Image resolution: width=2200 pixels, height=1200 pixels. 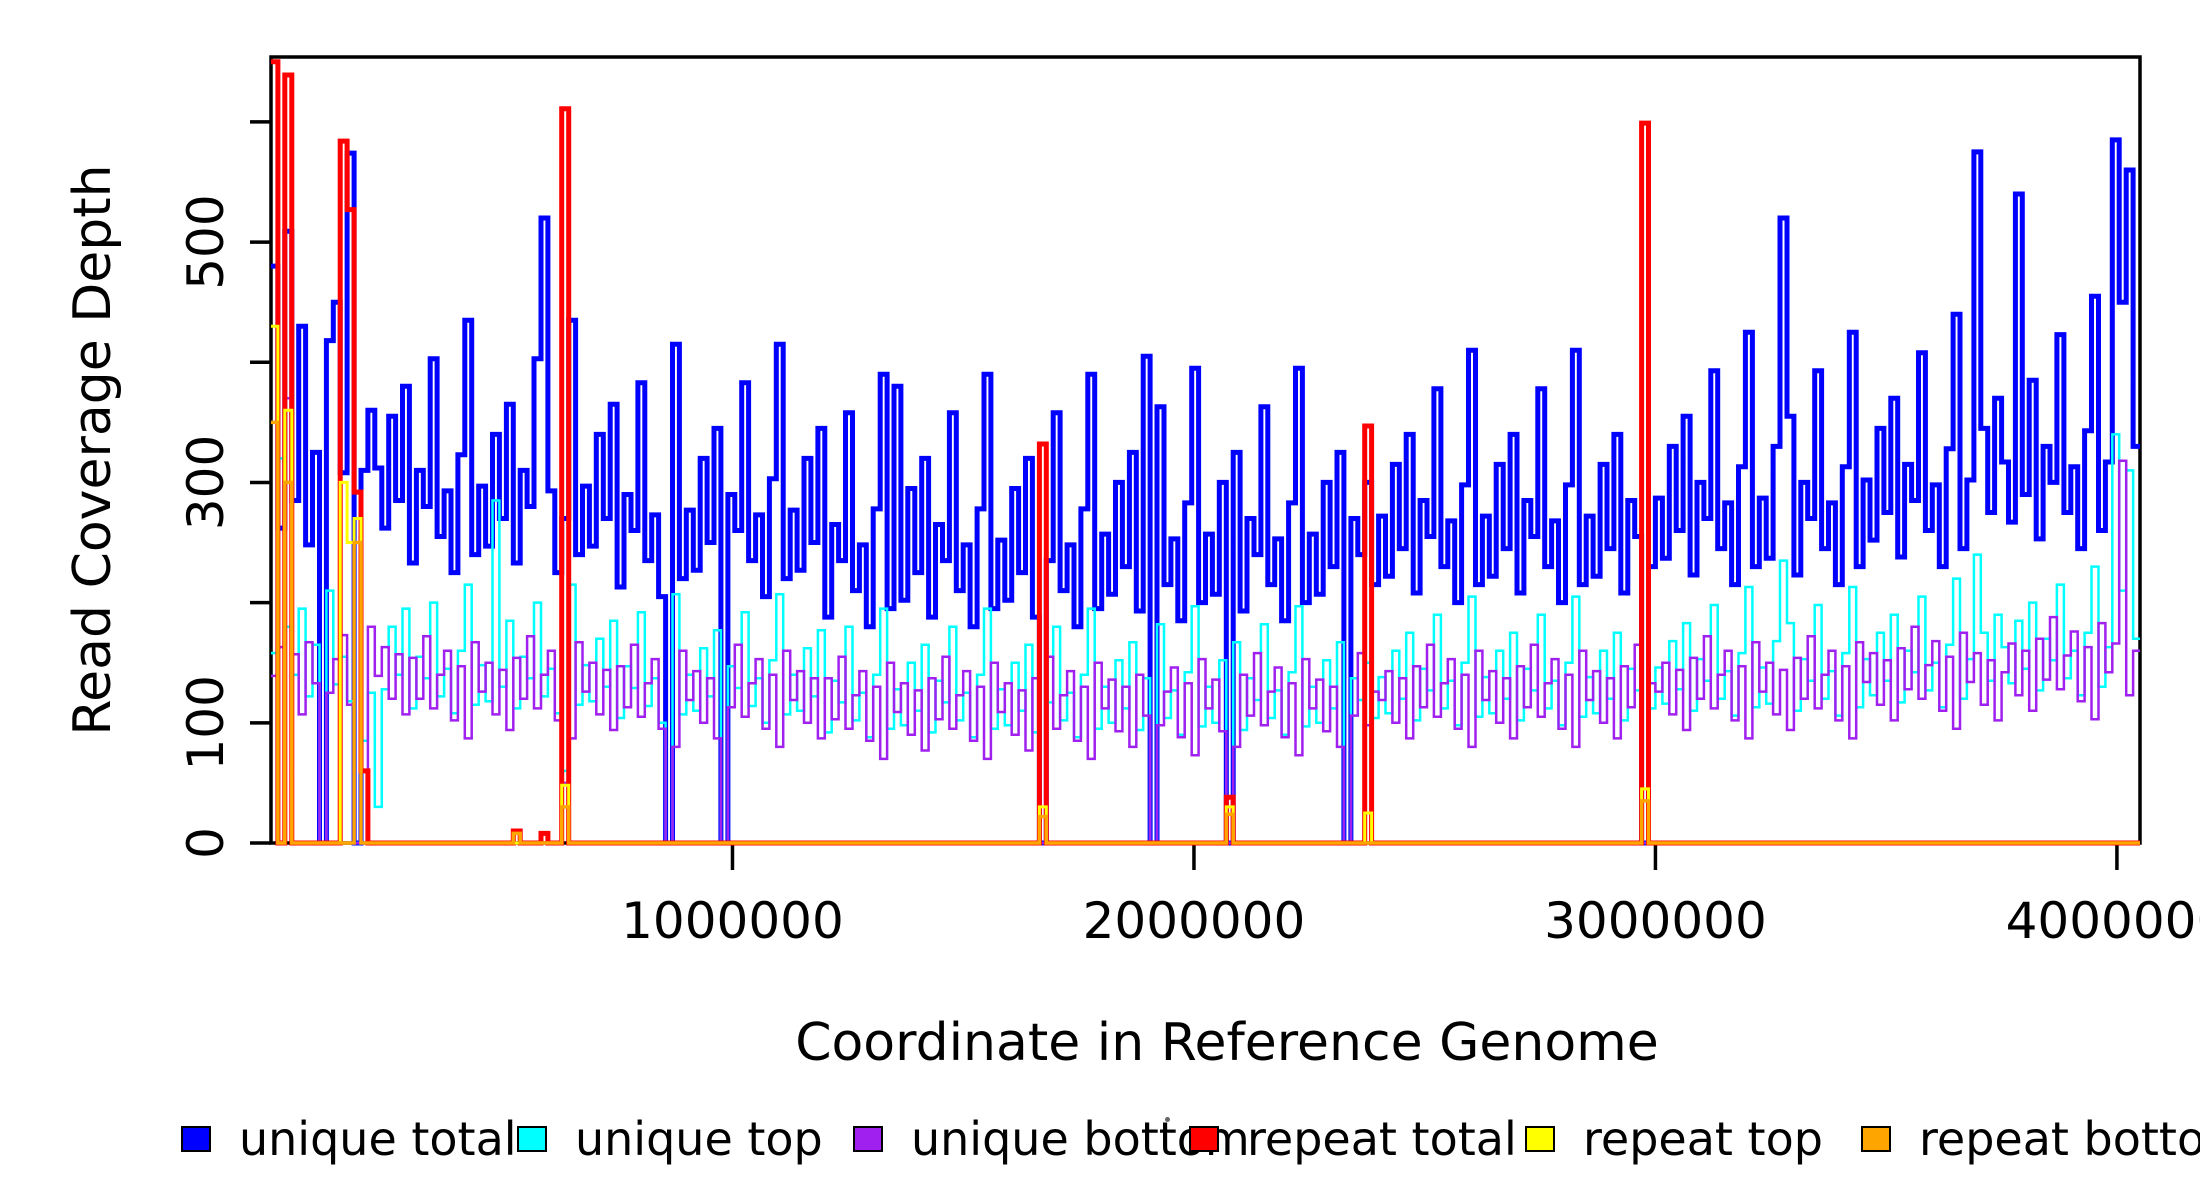 I want to click on legend-swatch-repeat-bottom, so click(x=1876, y=1139).